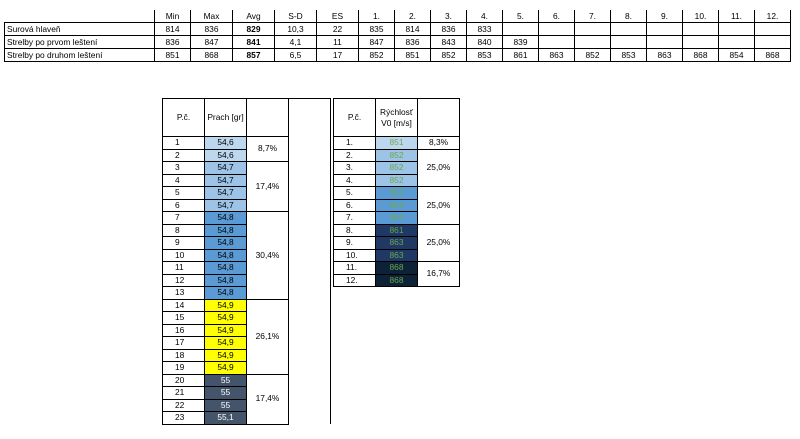 The image size is (800, 439). I want to click on powder-row-number: 19, so click(183, 368).